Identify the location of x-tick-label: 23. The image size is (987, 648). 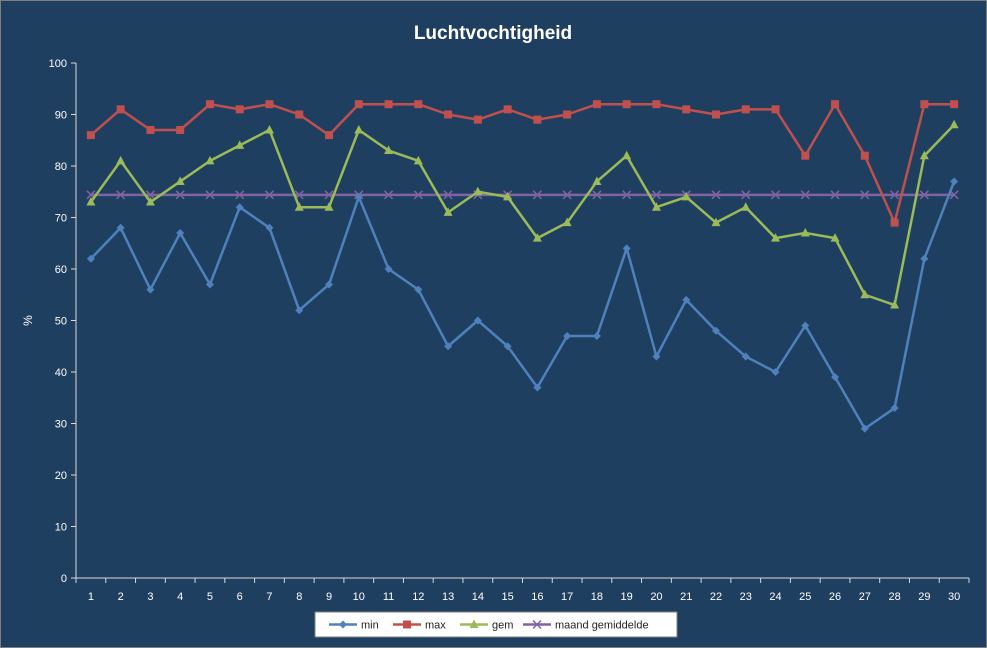
(746, 597).